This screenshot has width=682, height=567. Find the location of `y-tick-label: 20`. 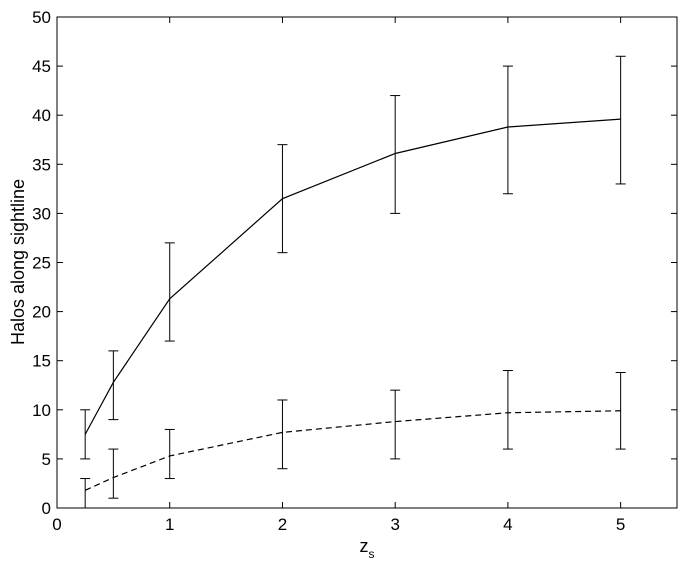

y-tick-label: 20 is located at coordinates (41, 312).